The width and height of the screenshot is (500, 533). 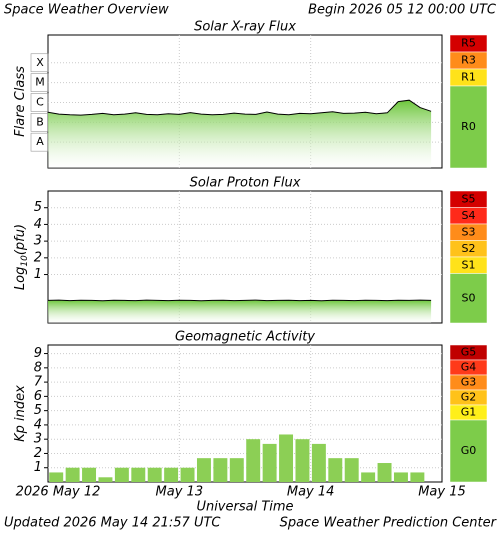 What do you see at coordinates (311, 492) in the screenshot?
I see `x-tick-label: May 14` at bounding box center [311, 492].